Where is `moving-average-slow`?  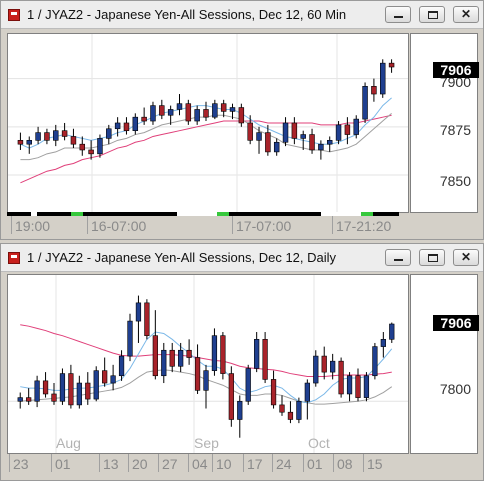
moving-average-slow is located at coordinates (206, 149).